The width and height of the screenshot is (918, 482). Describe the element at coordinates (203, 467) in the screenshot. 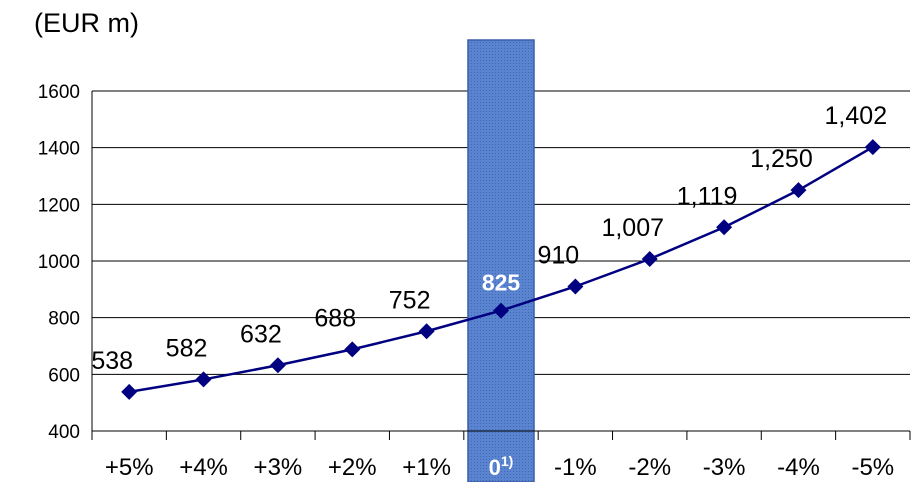

I see `x-tick-label: +4%` at that location.